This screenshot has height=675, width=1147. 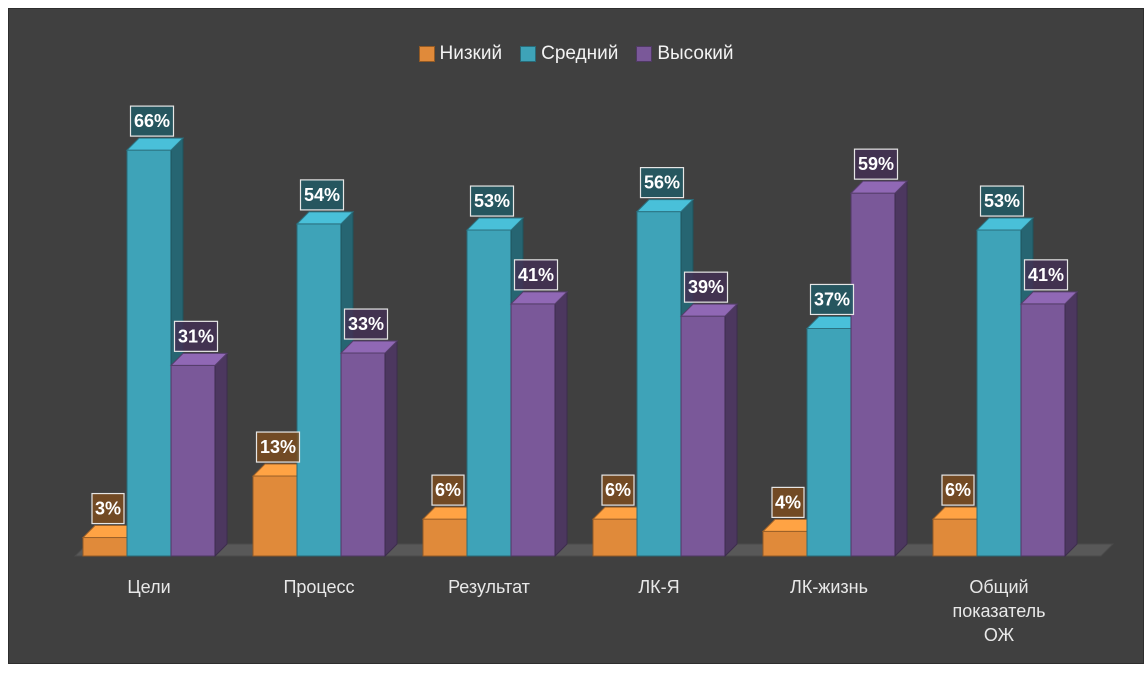 I want to click on category-label: ЛК-Я, so click(x=659, y=587).